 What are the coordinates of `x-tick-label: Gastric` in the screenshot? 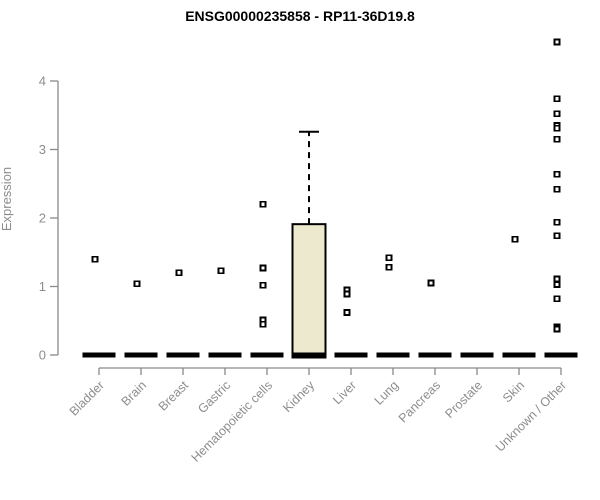 It's located at (214, 397).